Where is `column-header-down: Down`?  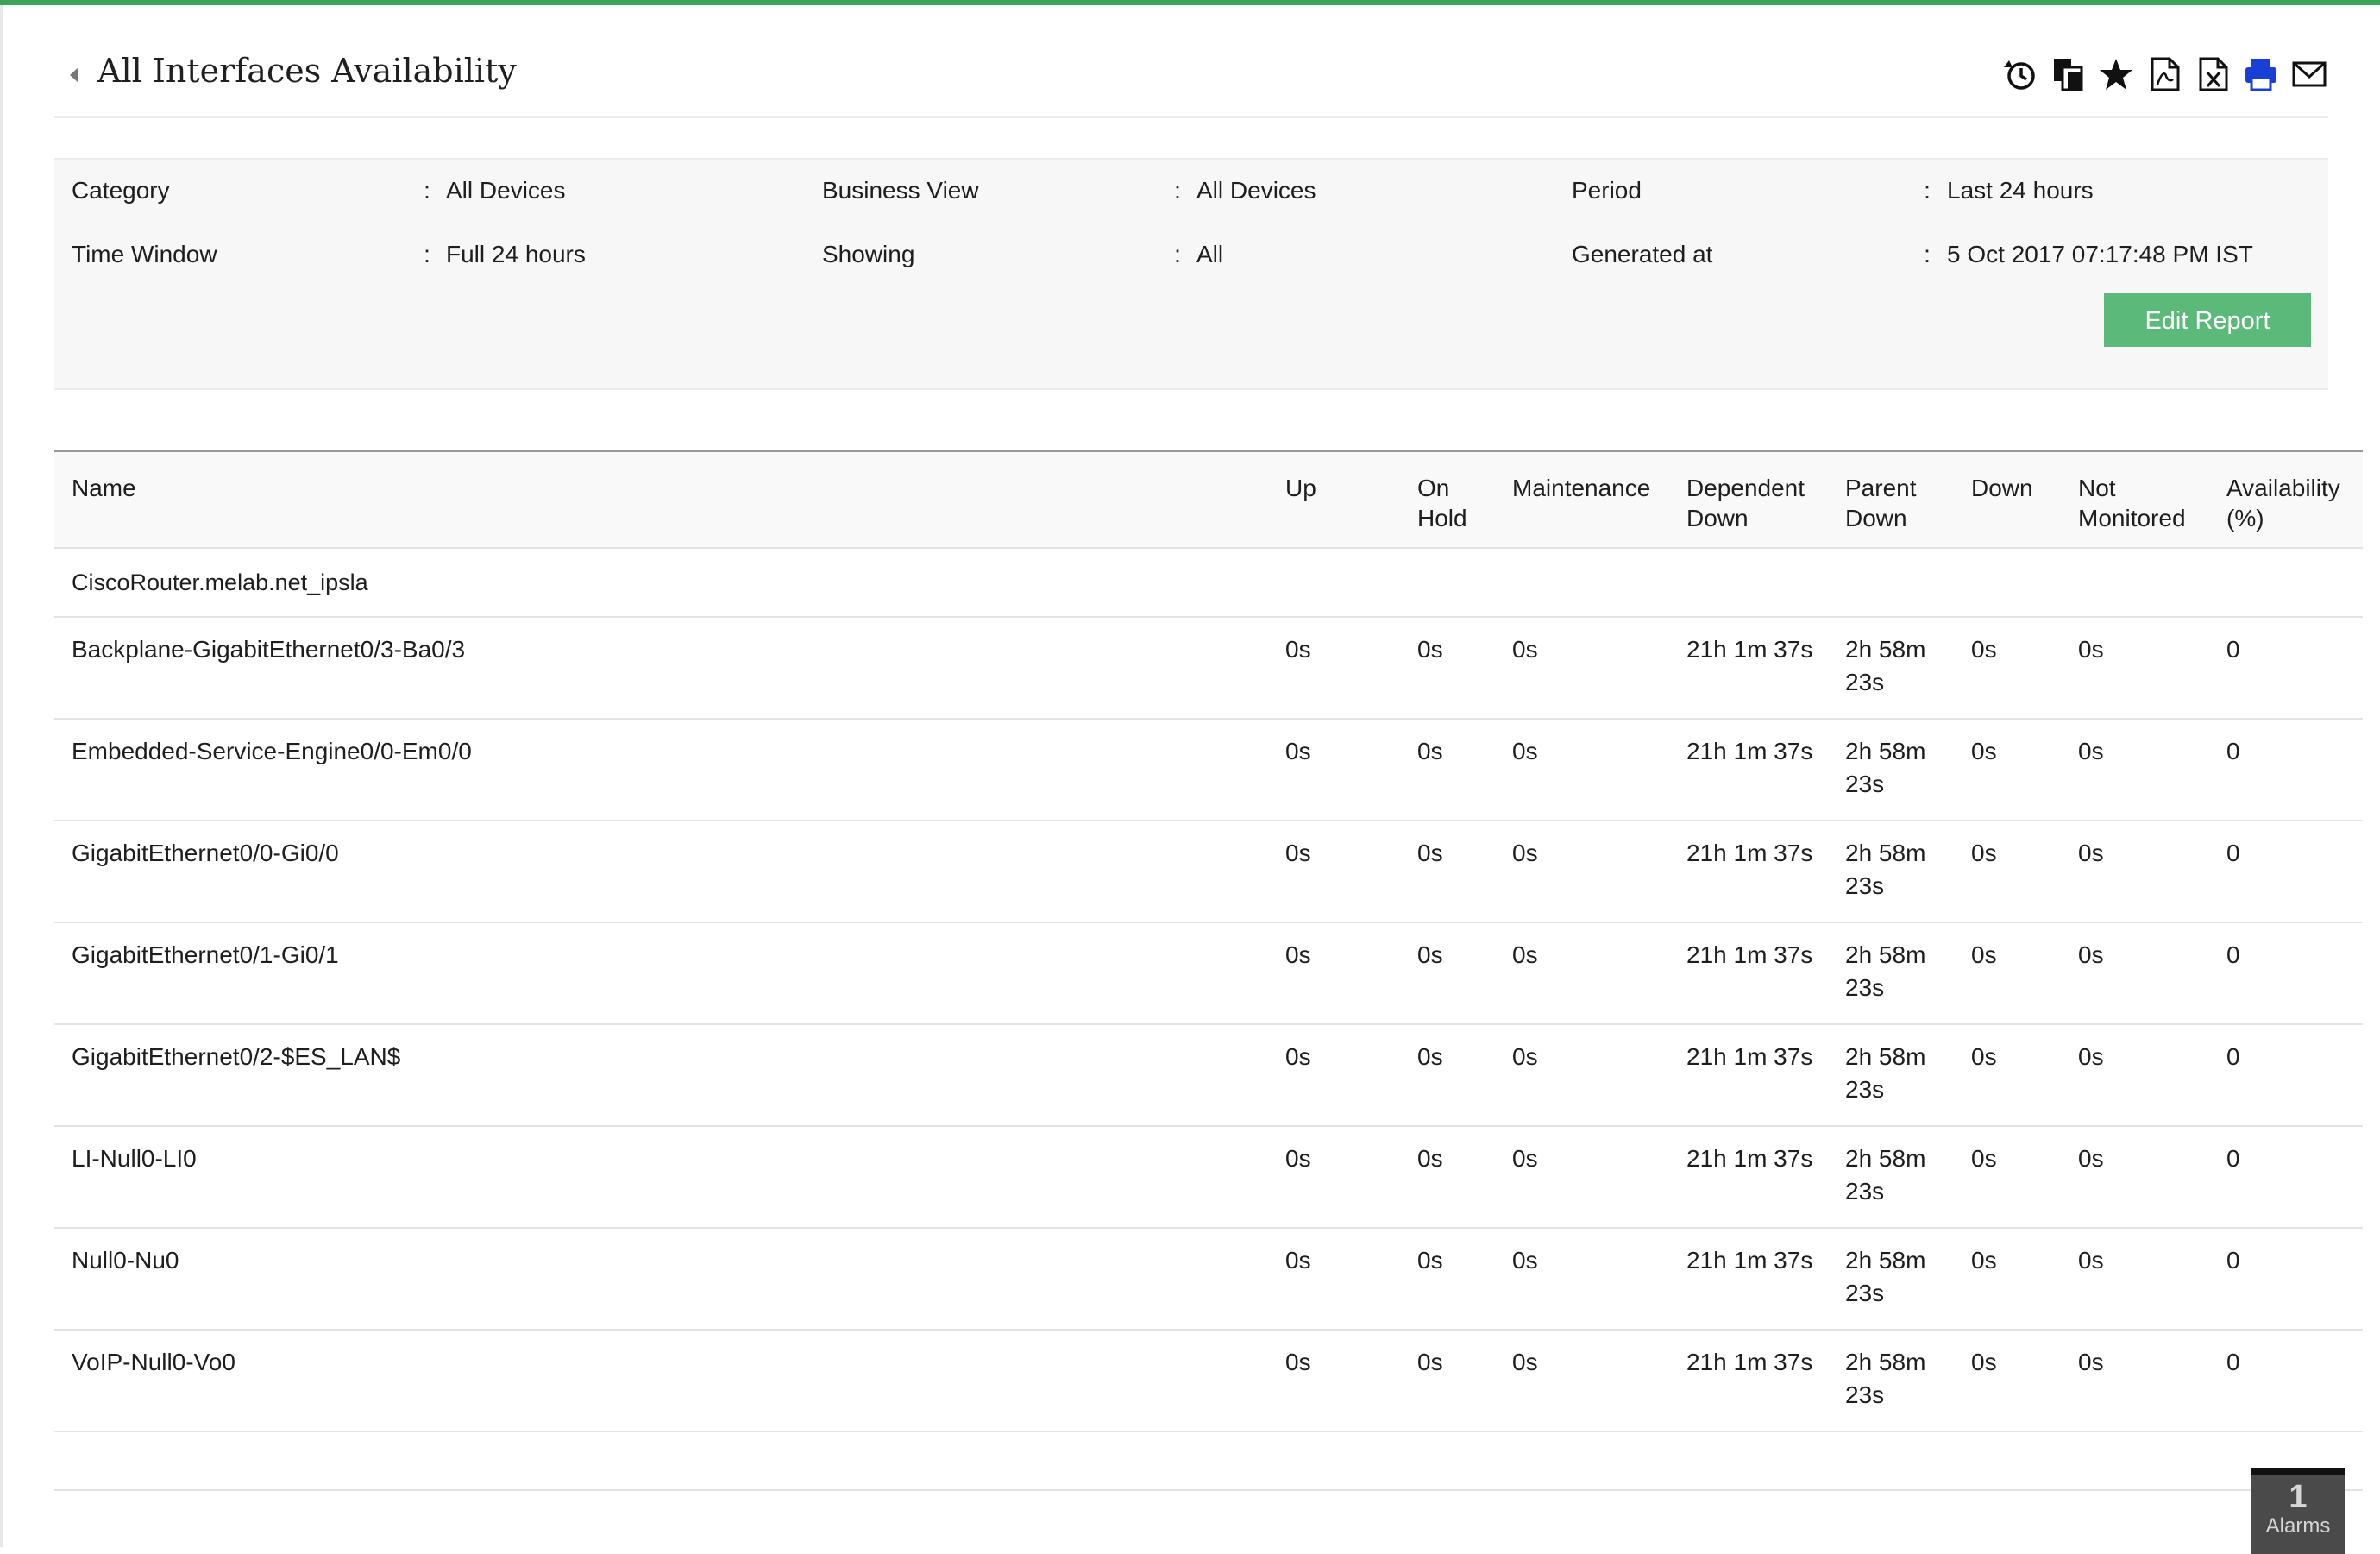
column-header-down: Down is located at coordinates (2002, 488).